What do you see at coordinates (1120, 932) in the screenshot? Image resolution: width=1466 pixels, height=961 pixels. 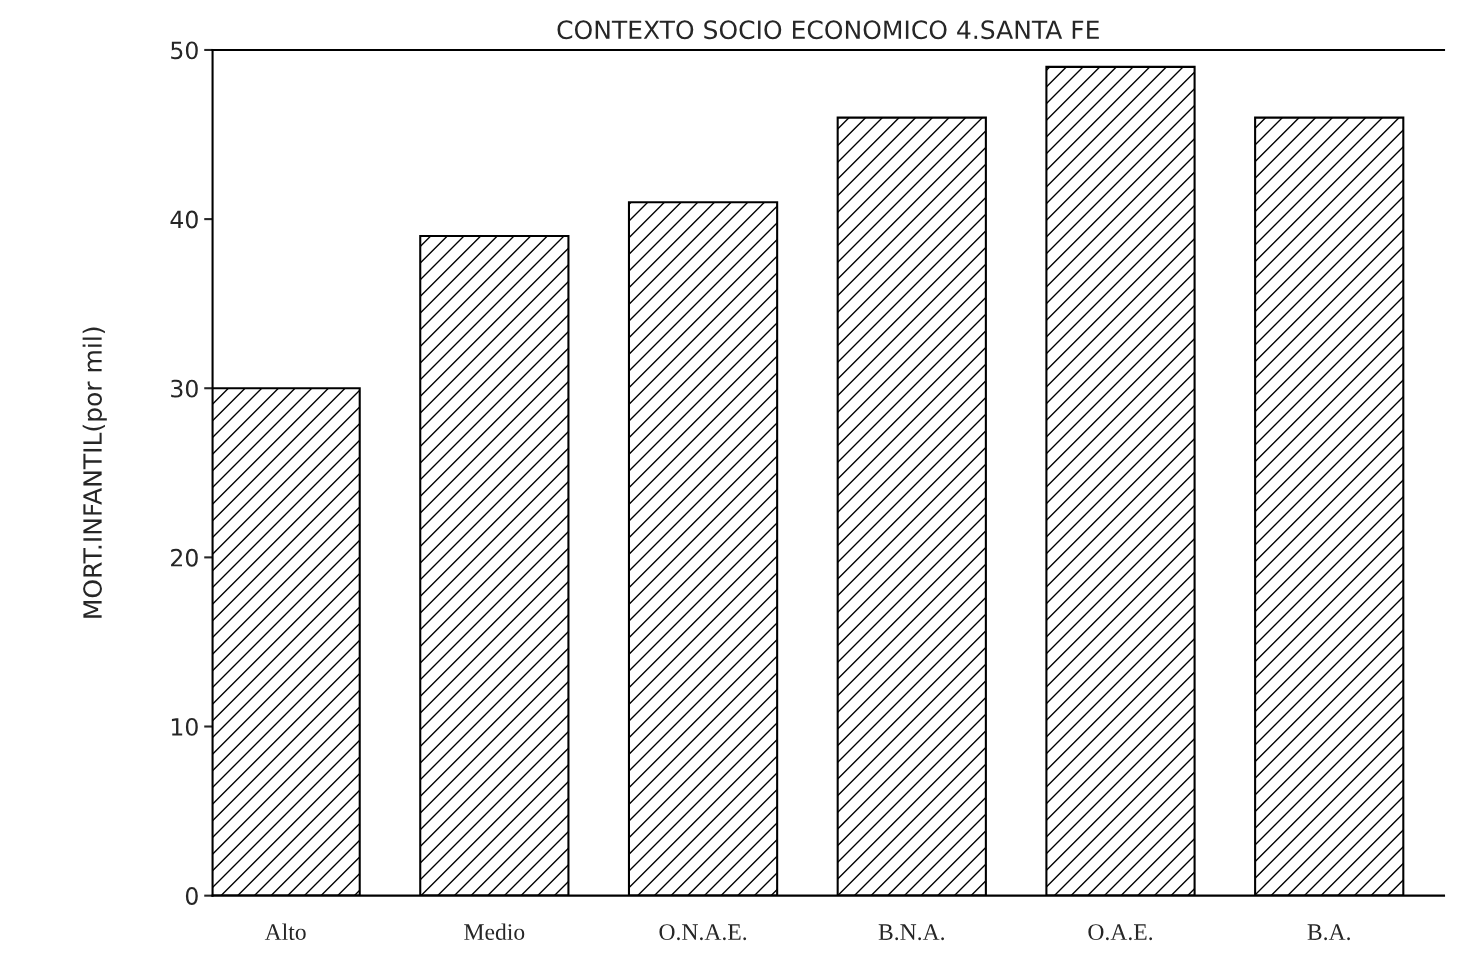 I see `x-tick-label: O.A.E.` at bounding box center [1120, 932].